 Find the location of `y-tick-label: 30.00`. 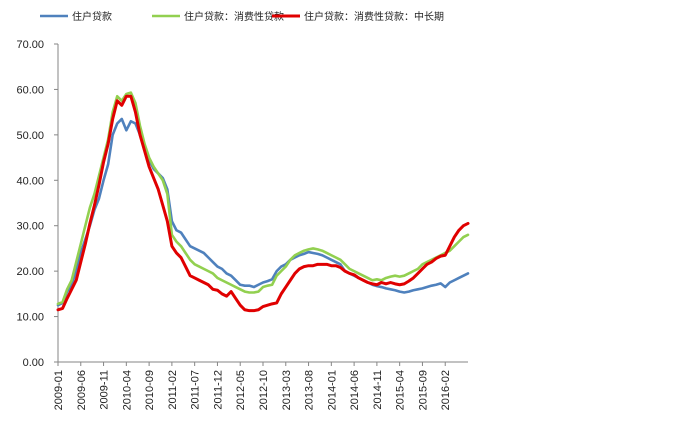

y-tick-label: 30.00 is located at coordinates (30, 227).